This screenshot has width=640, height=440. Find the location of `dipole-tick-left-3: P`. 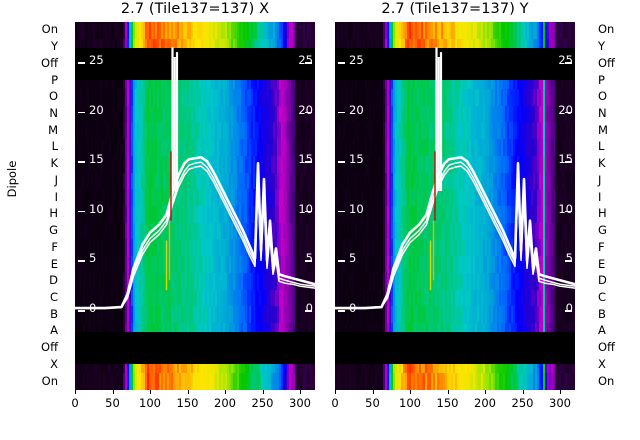

dipole-tick-left-3: P is located at coordinates (54, 79).